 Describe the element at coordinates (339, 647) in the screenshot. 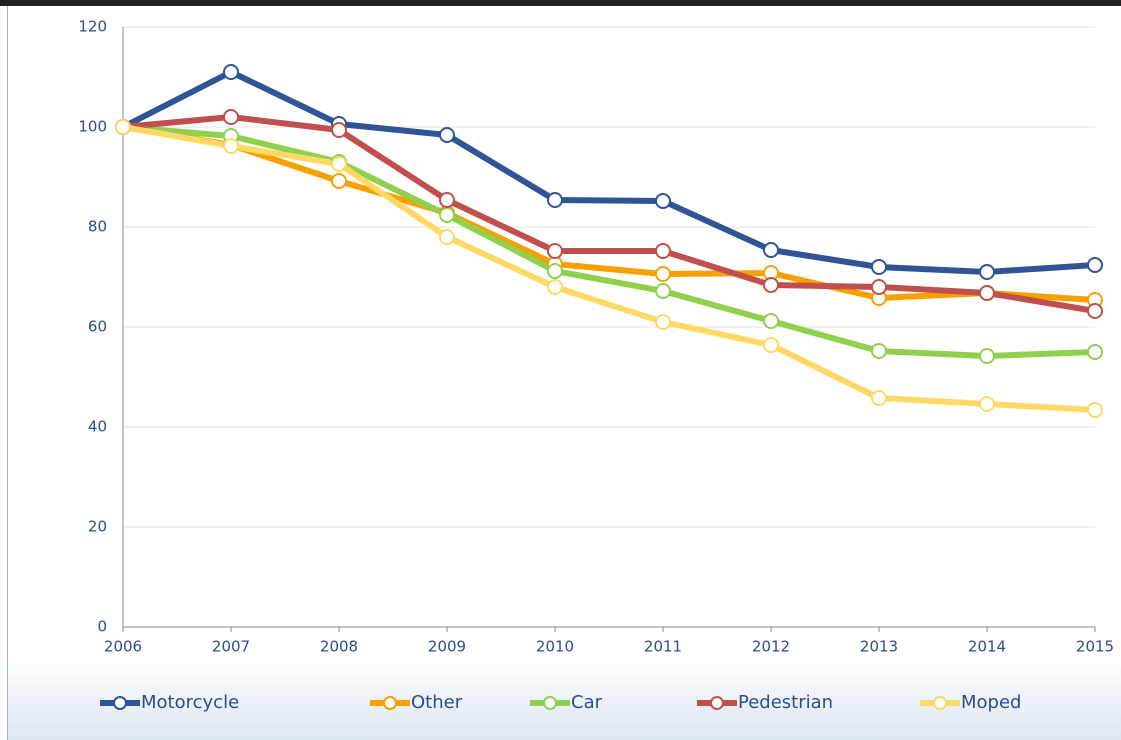

I see `x-tick-label: 2008` at that location.